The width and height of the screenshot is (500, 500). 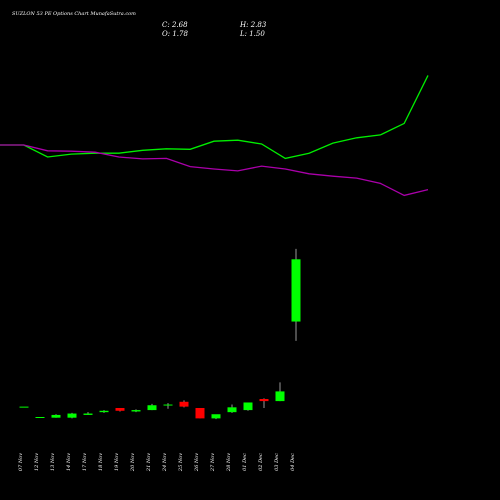 What do you see at coordinates (37, 462) in the screenshot?
I see `x-tick-label: 12 Nov` at bounding box center [37, 462].